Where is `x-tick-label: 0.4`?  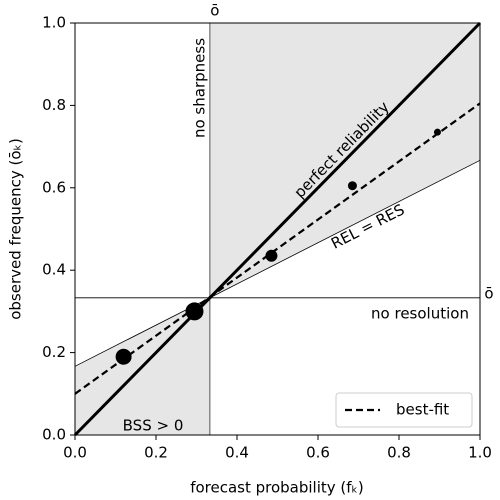
x-tick-label: 0.4 is located at coordinates (237, 453).